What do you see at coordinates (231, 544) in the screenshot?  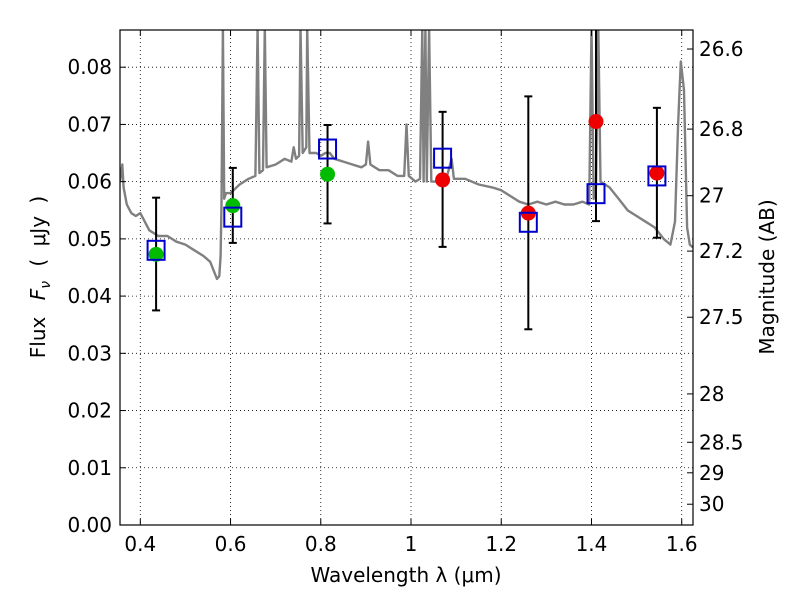 I see `x-tick-label: 0.6` at bounding box center [231, 544].